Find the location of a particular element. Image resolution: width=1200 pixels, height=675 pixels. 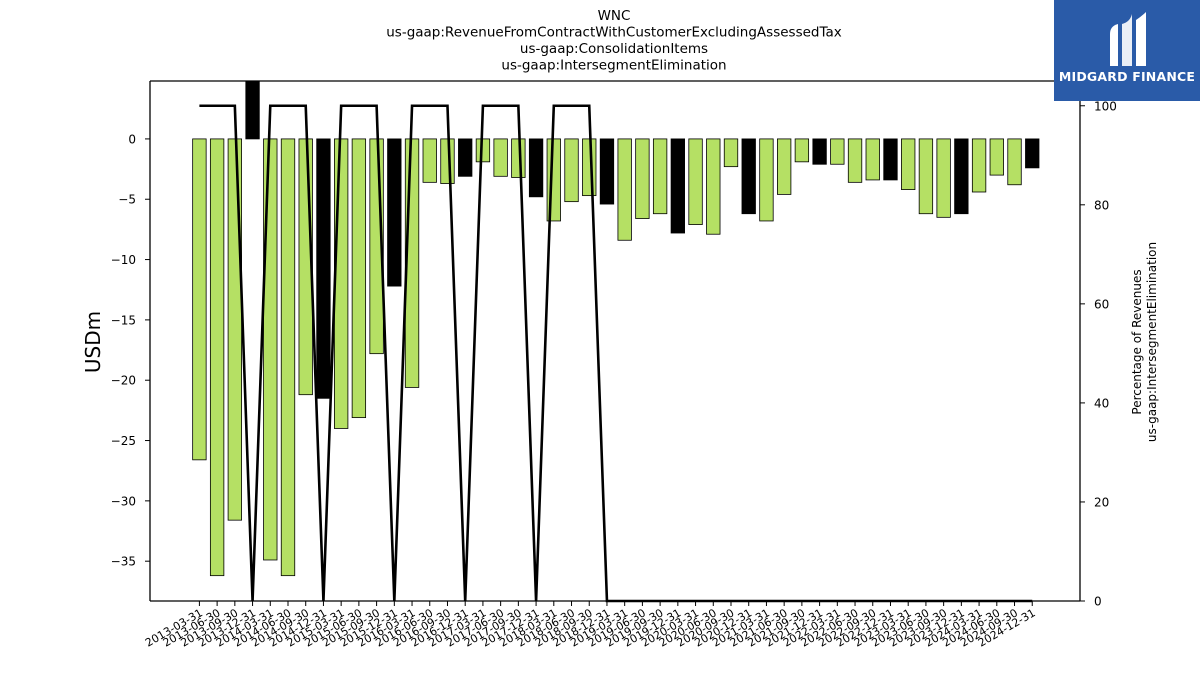

y-right-tick-label: 80 is located at coordinates (1101, 205).